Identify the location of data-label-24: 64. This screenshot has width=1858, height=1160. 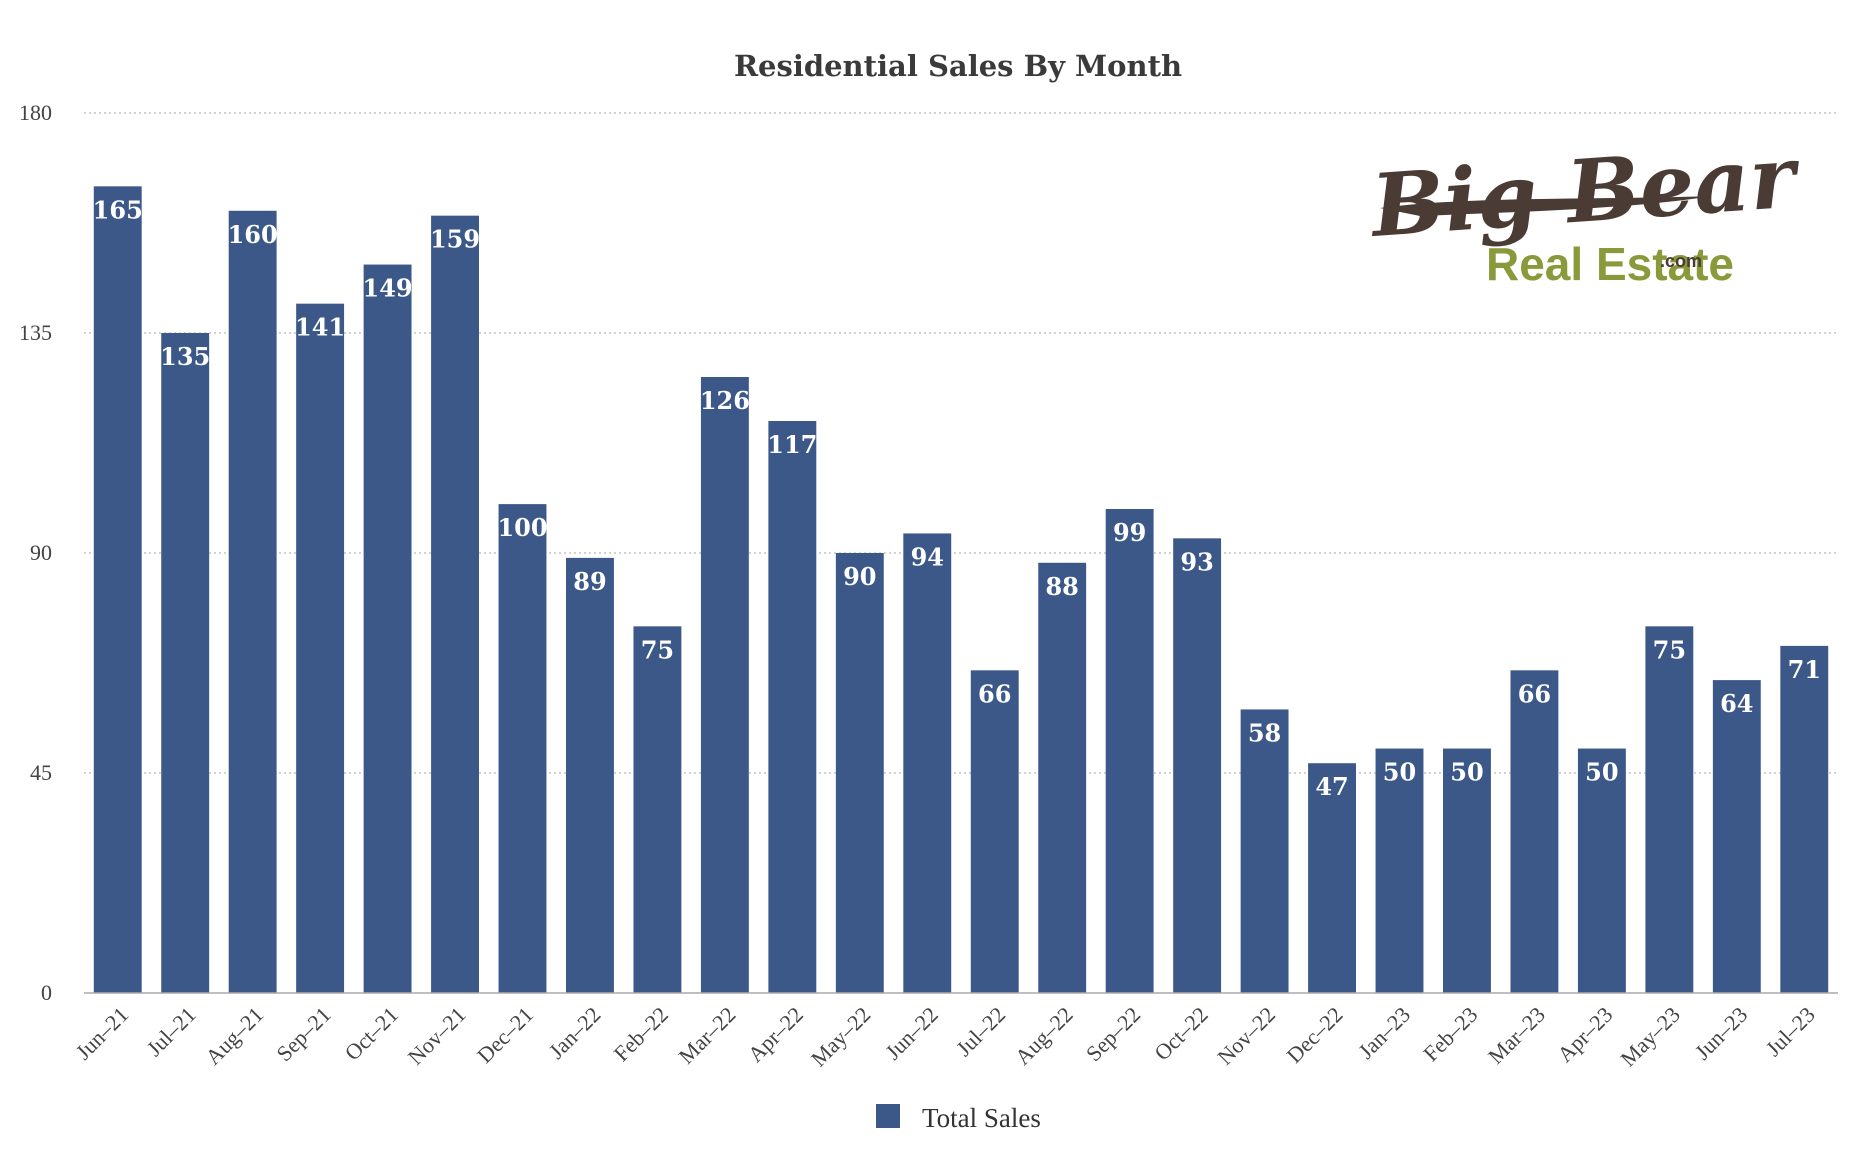
(1736, 703).